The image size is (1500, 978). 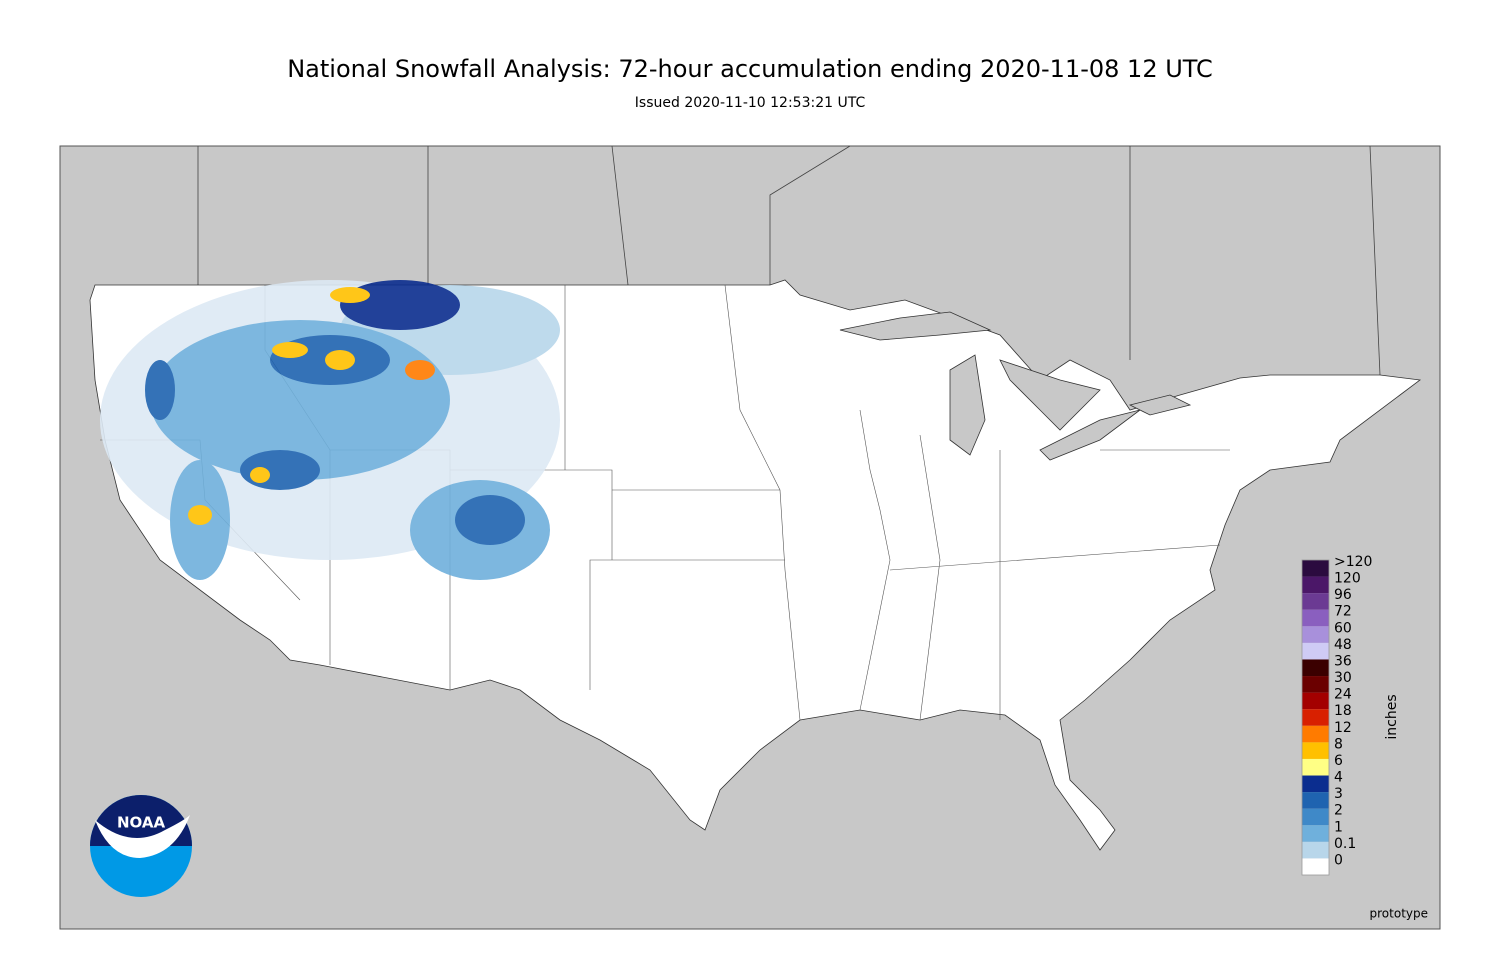 I want to click on snowfall, so click(x=330, y=430).